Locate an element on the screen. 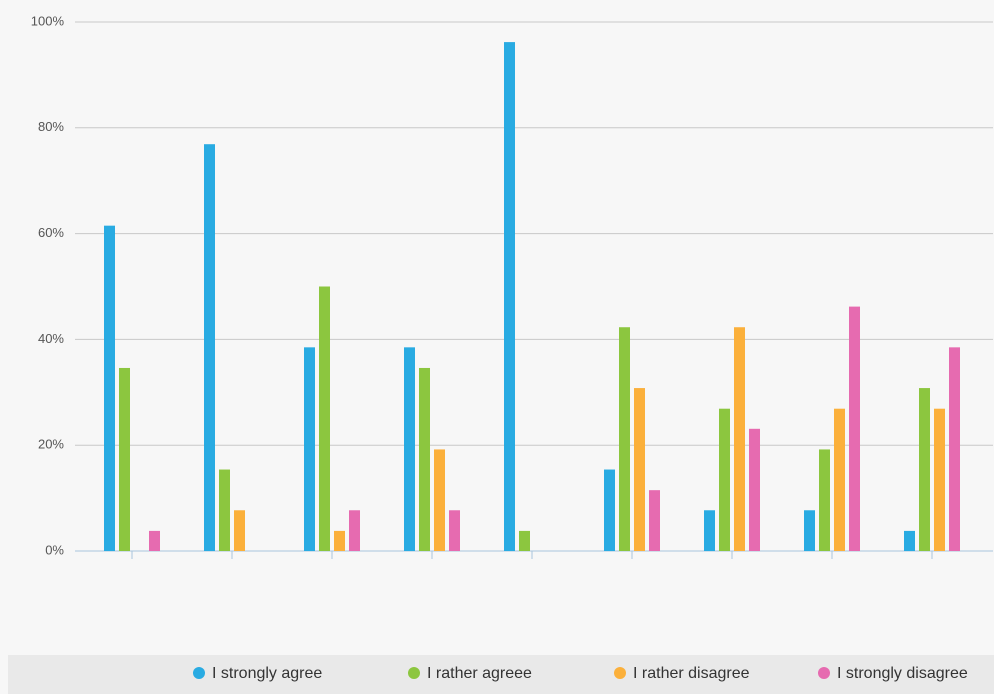 Image resolution: width=994 pixels, height=694 pixels. y-tick-label: 0% is located at coordinates (54, 549).